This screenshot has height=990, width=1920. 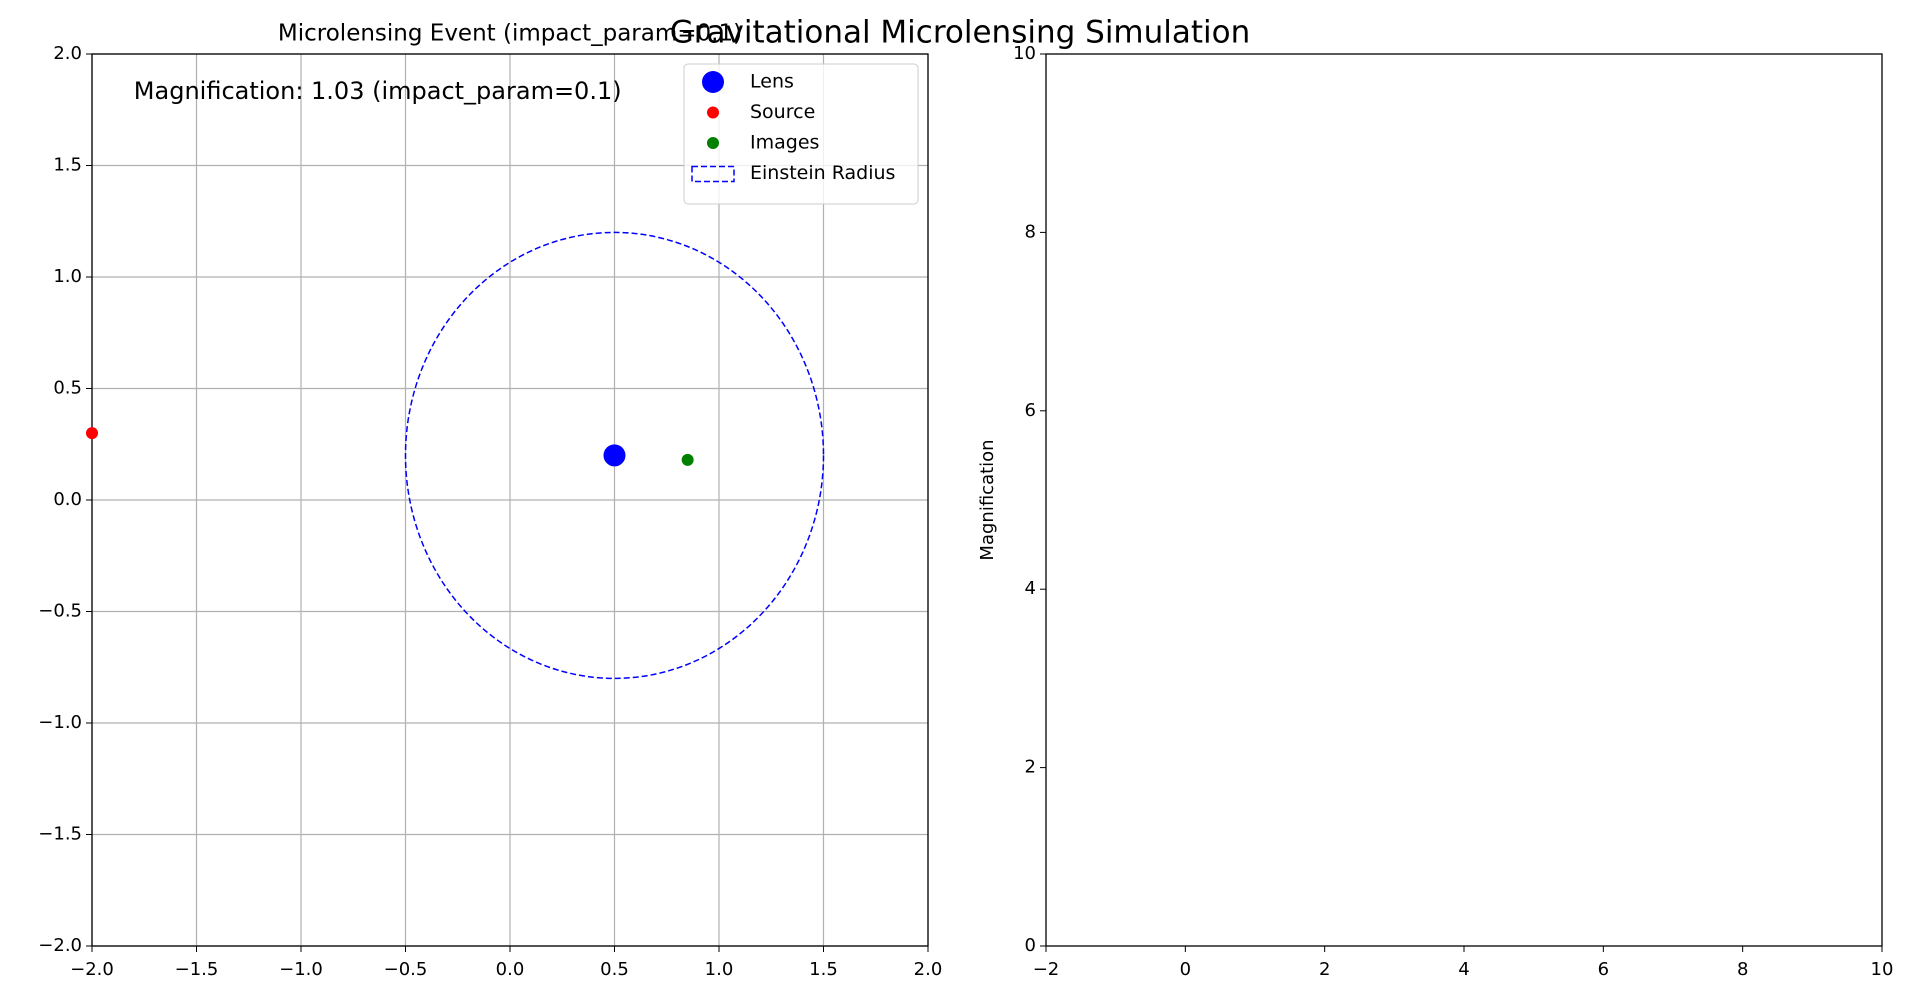 What do you see at coordinates (719, 969) in the screenshot?
I see `x-tick-label: 1.0` at bounding box center [719, 969].